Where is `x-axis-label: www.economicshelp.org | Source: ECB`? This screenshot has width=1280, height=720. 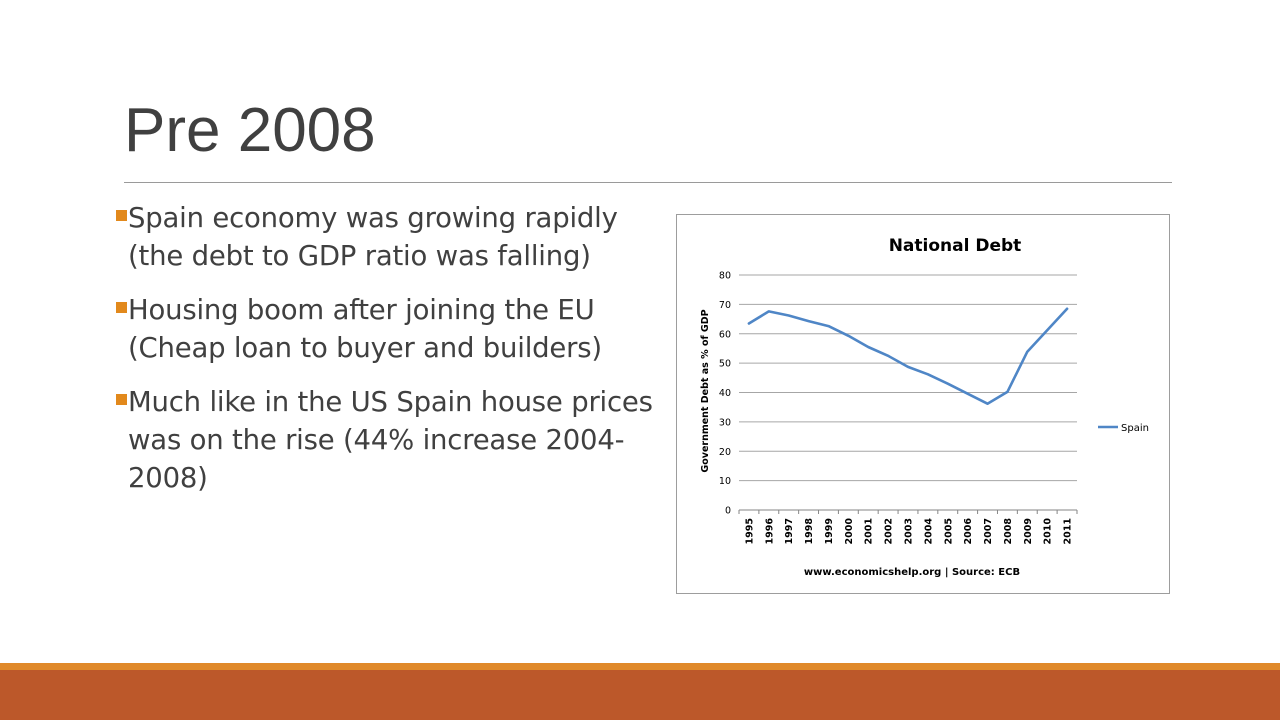 x-axis-label: www.economicshelp.org | Source: ECB is located at coordinates (912, 572).